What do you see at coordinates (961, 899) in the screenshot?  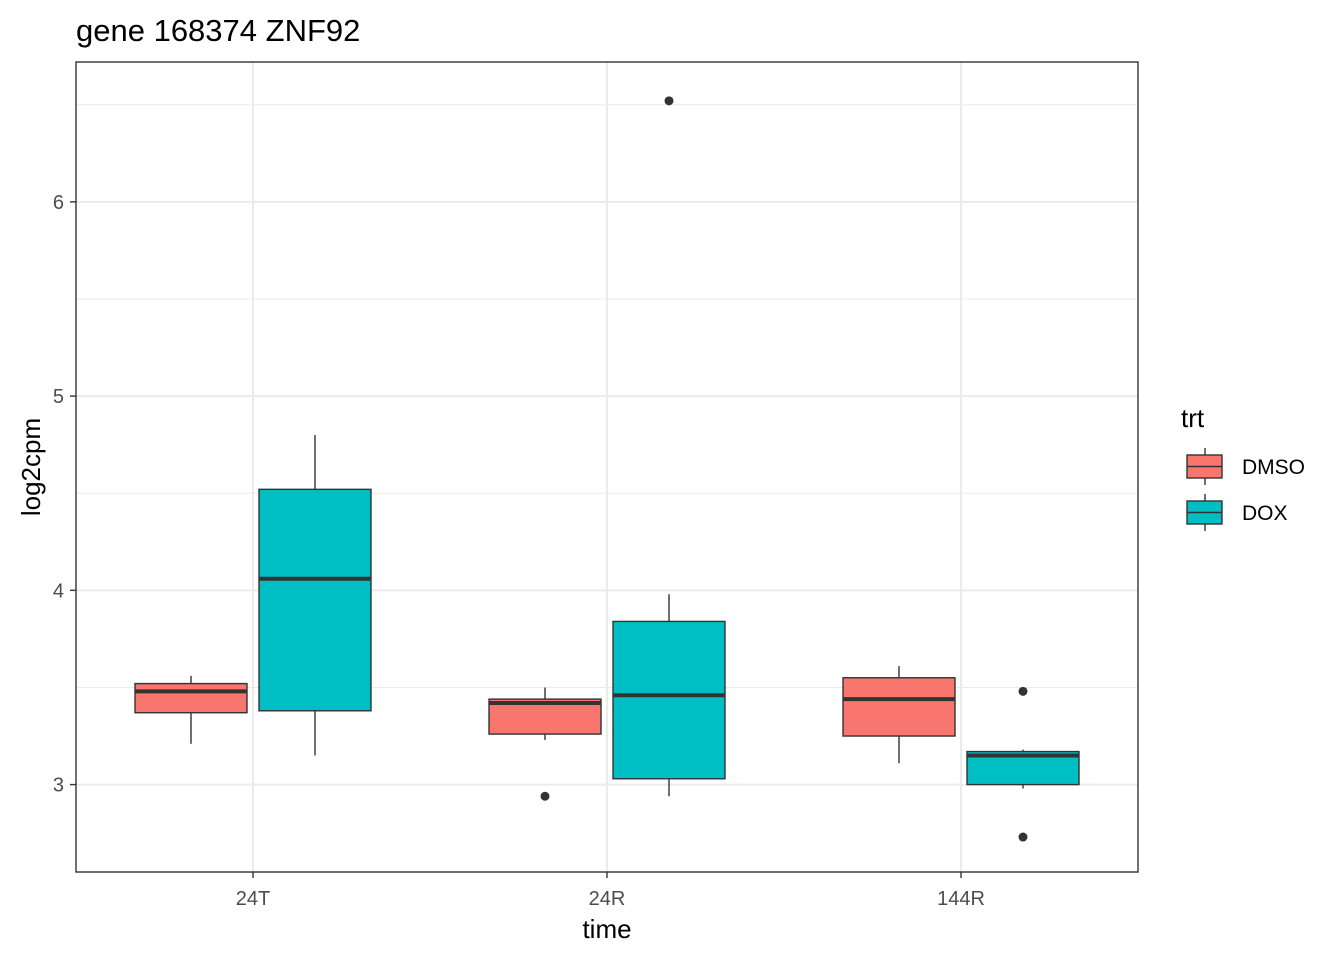 I see `x-tick-label: 144R` at bounding box center [961, 899].